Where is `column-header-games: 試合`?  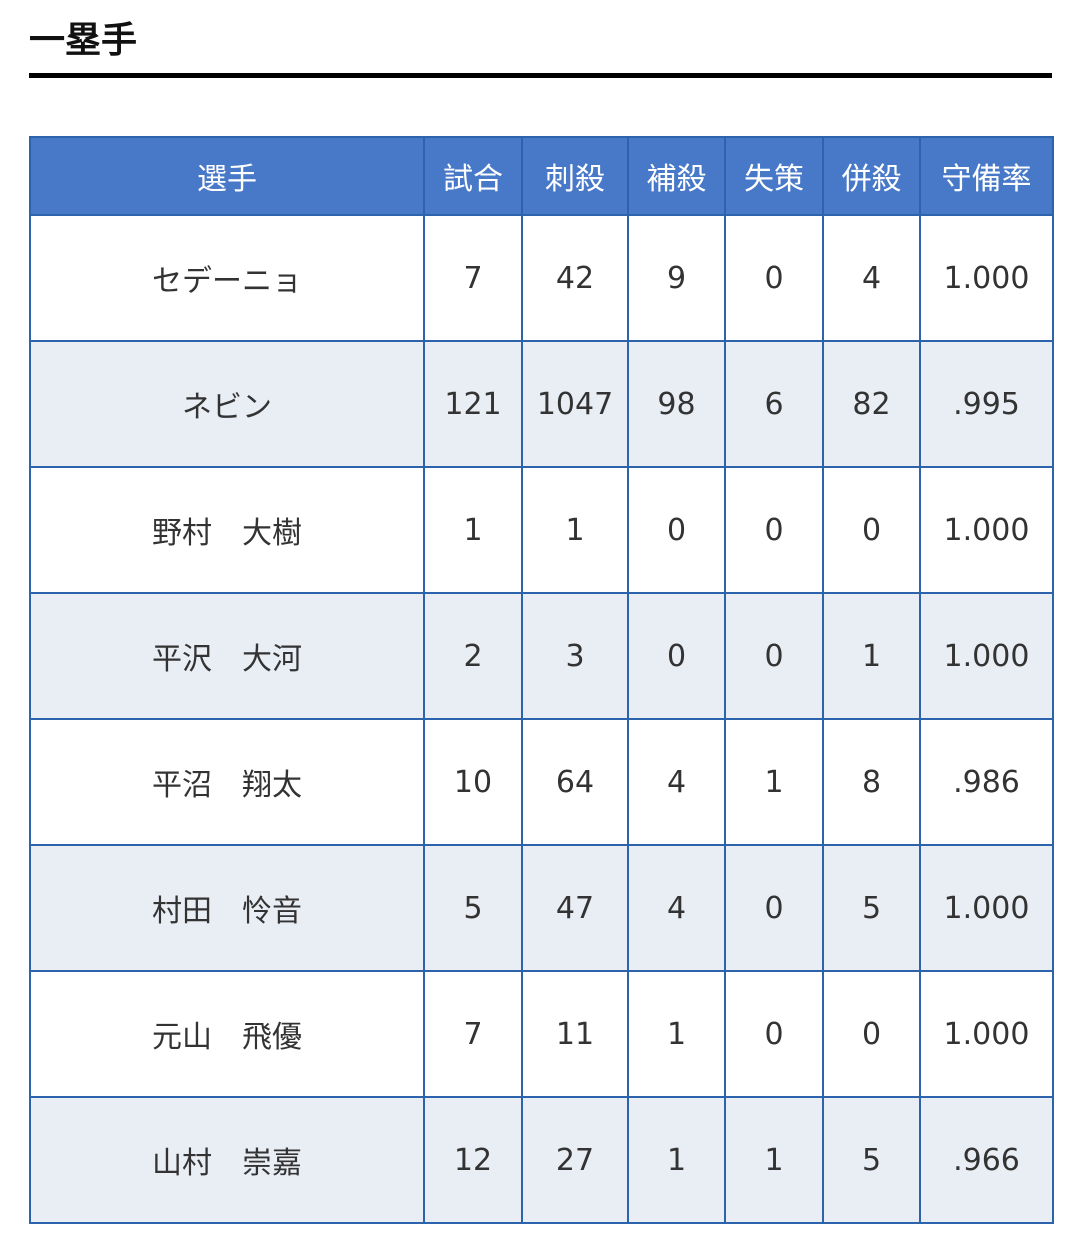
column-header-games: 試合 is located at coordinates (473, 176).